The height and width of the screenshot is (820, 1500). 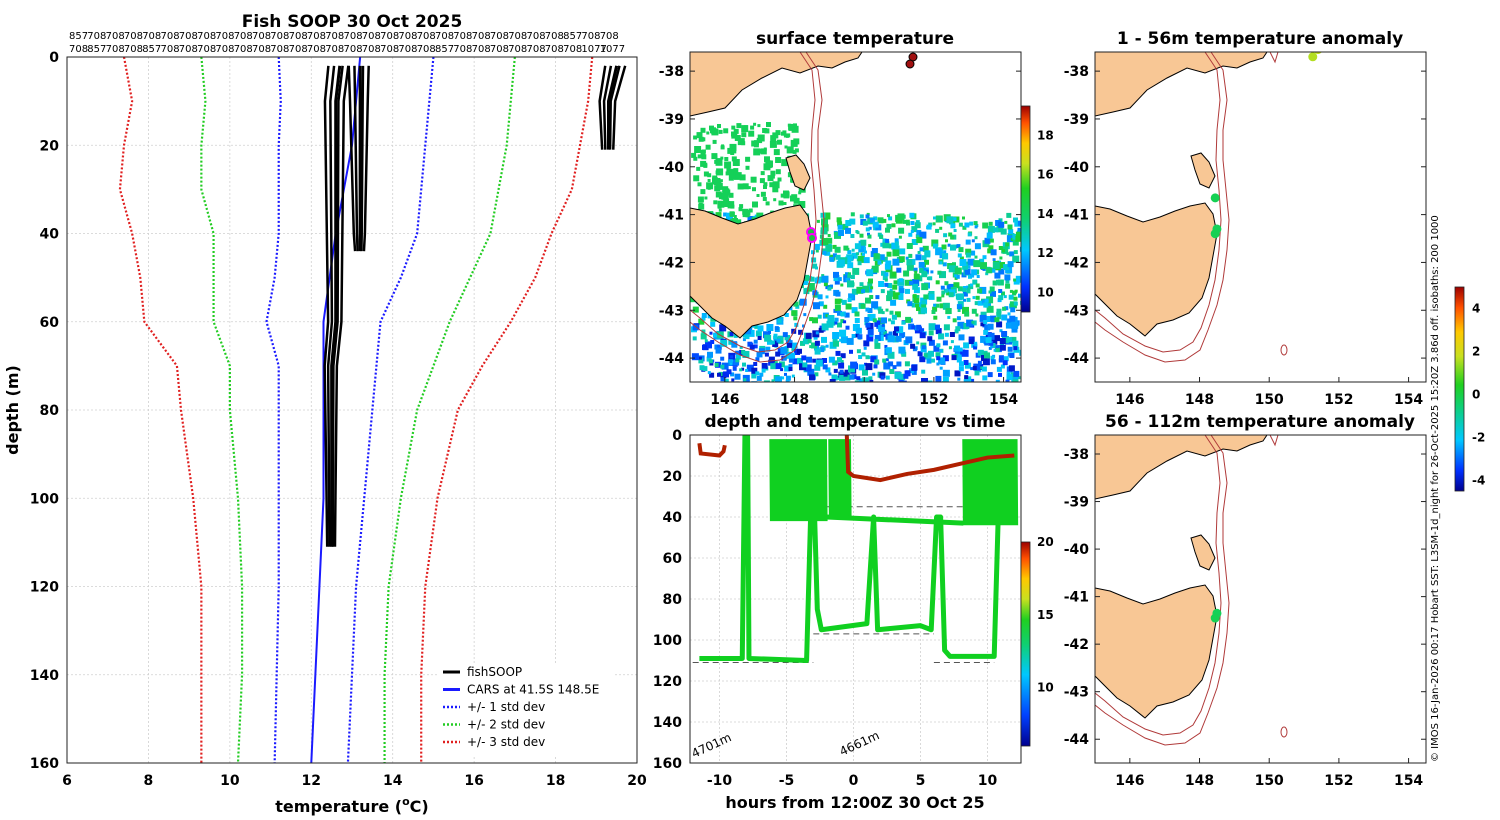 What do you see at coordinates (673, 600) in the screenshot?
I see `dt-ytick-label: 80` at bounding box center [673, 600].